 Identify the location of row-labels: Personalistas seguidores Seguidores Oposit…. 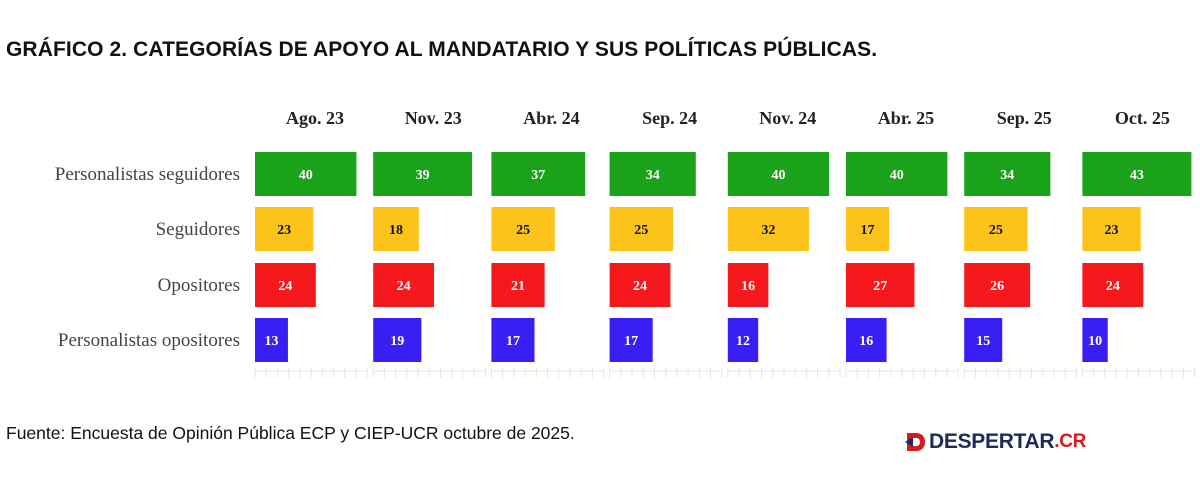
(147, 257).